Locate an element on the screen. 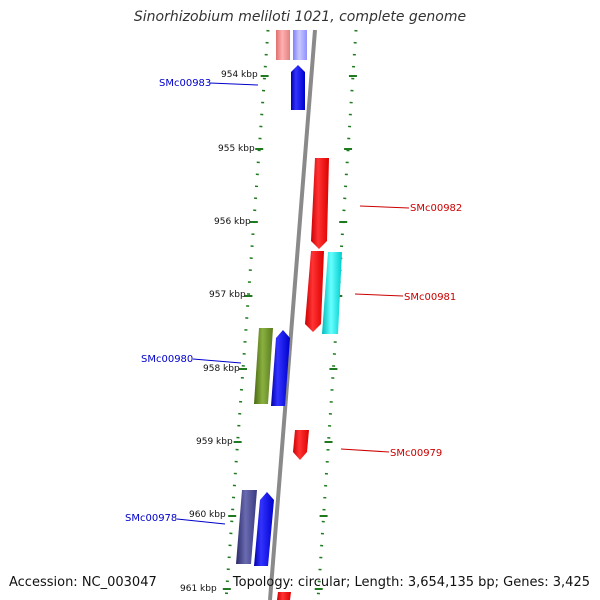  gene-arrow-purple is located at coordinates (246, 527).